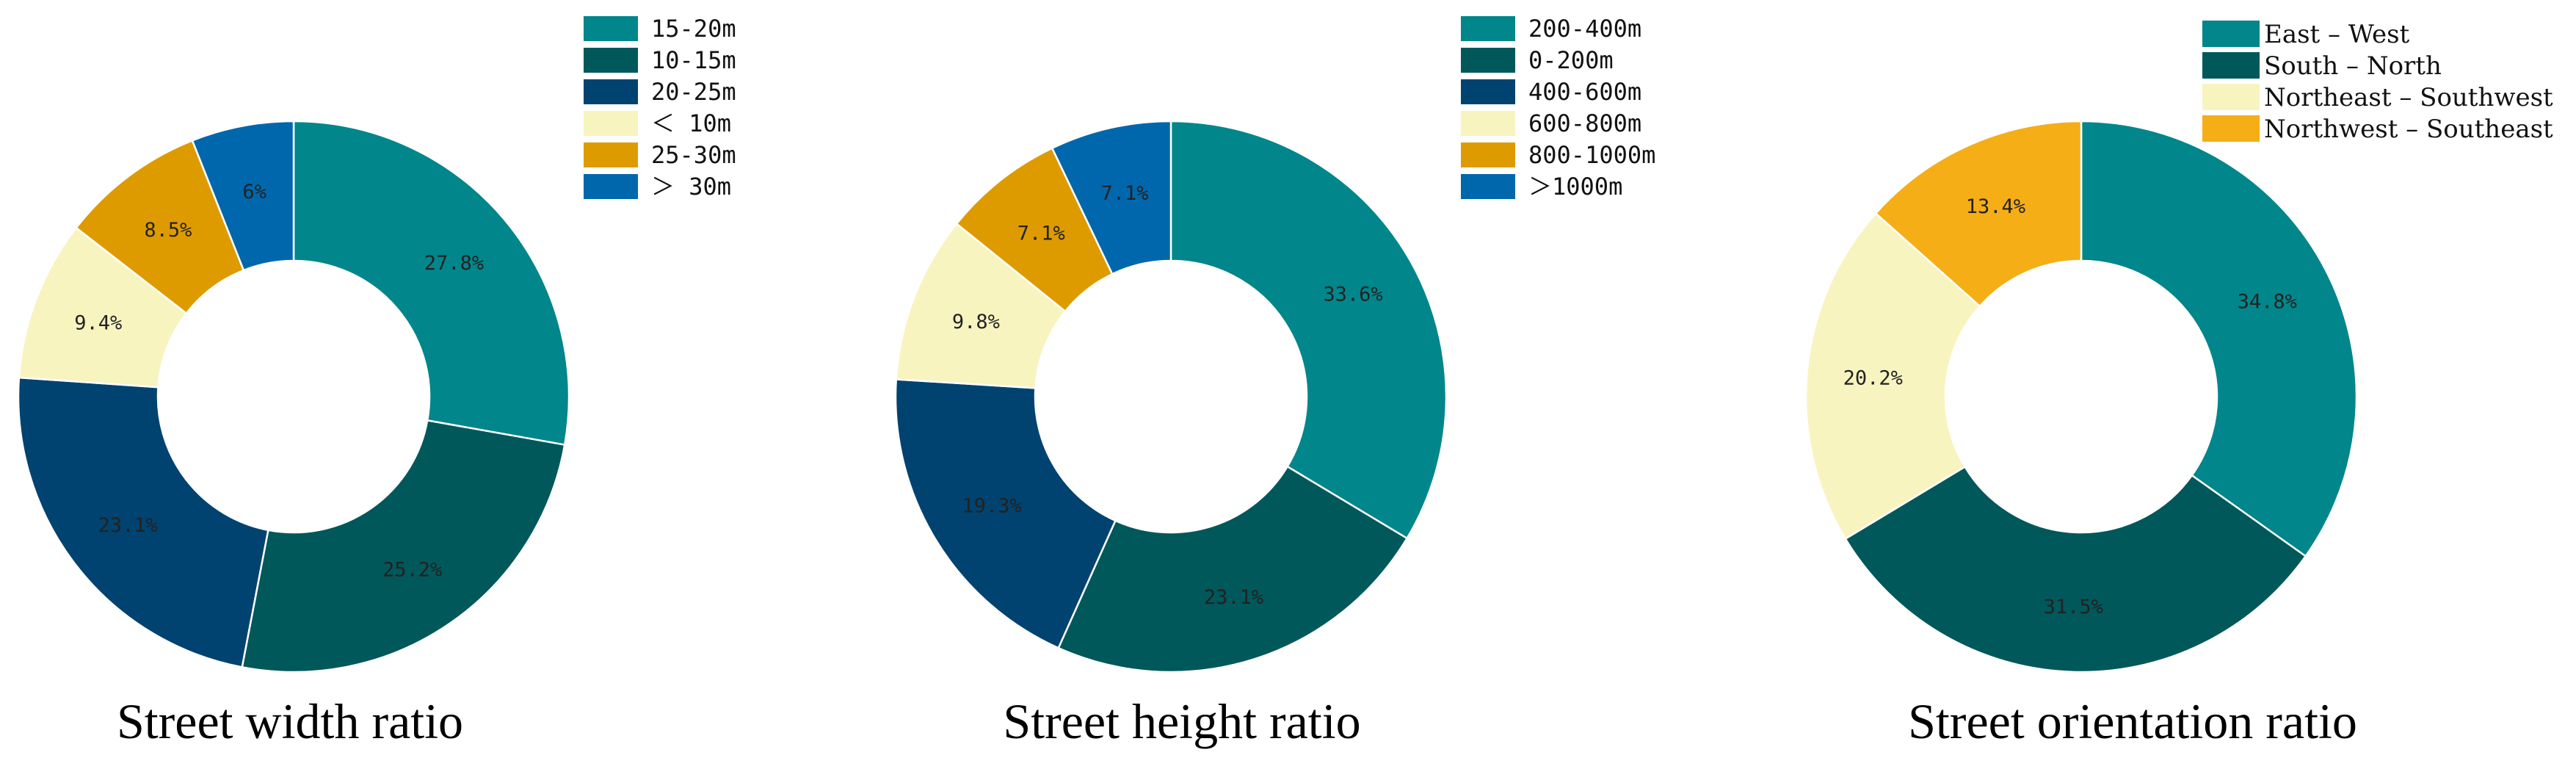  I want to click on legend-label-1000m: ＞1000m, so click(1575, 187).